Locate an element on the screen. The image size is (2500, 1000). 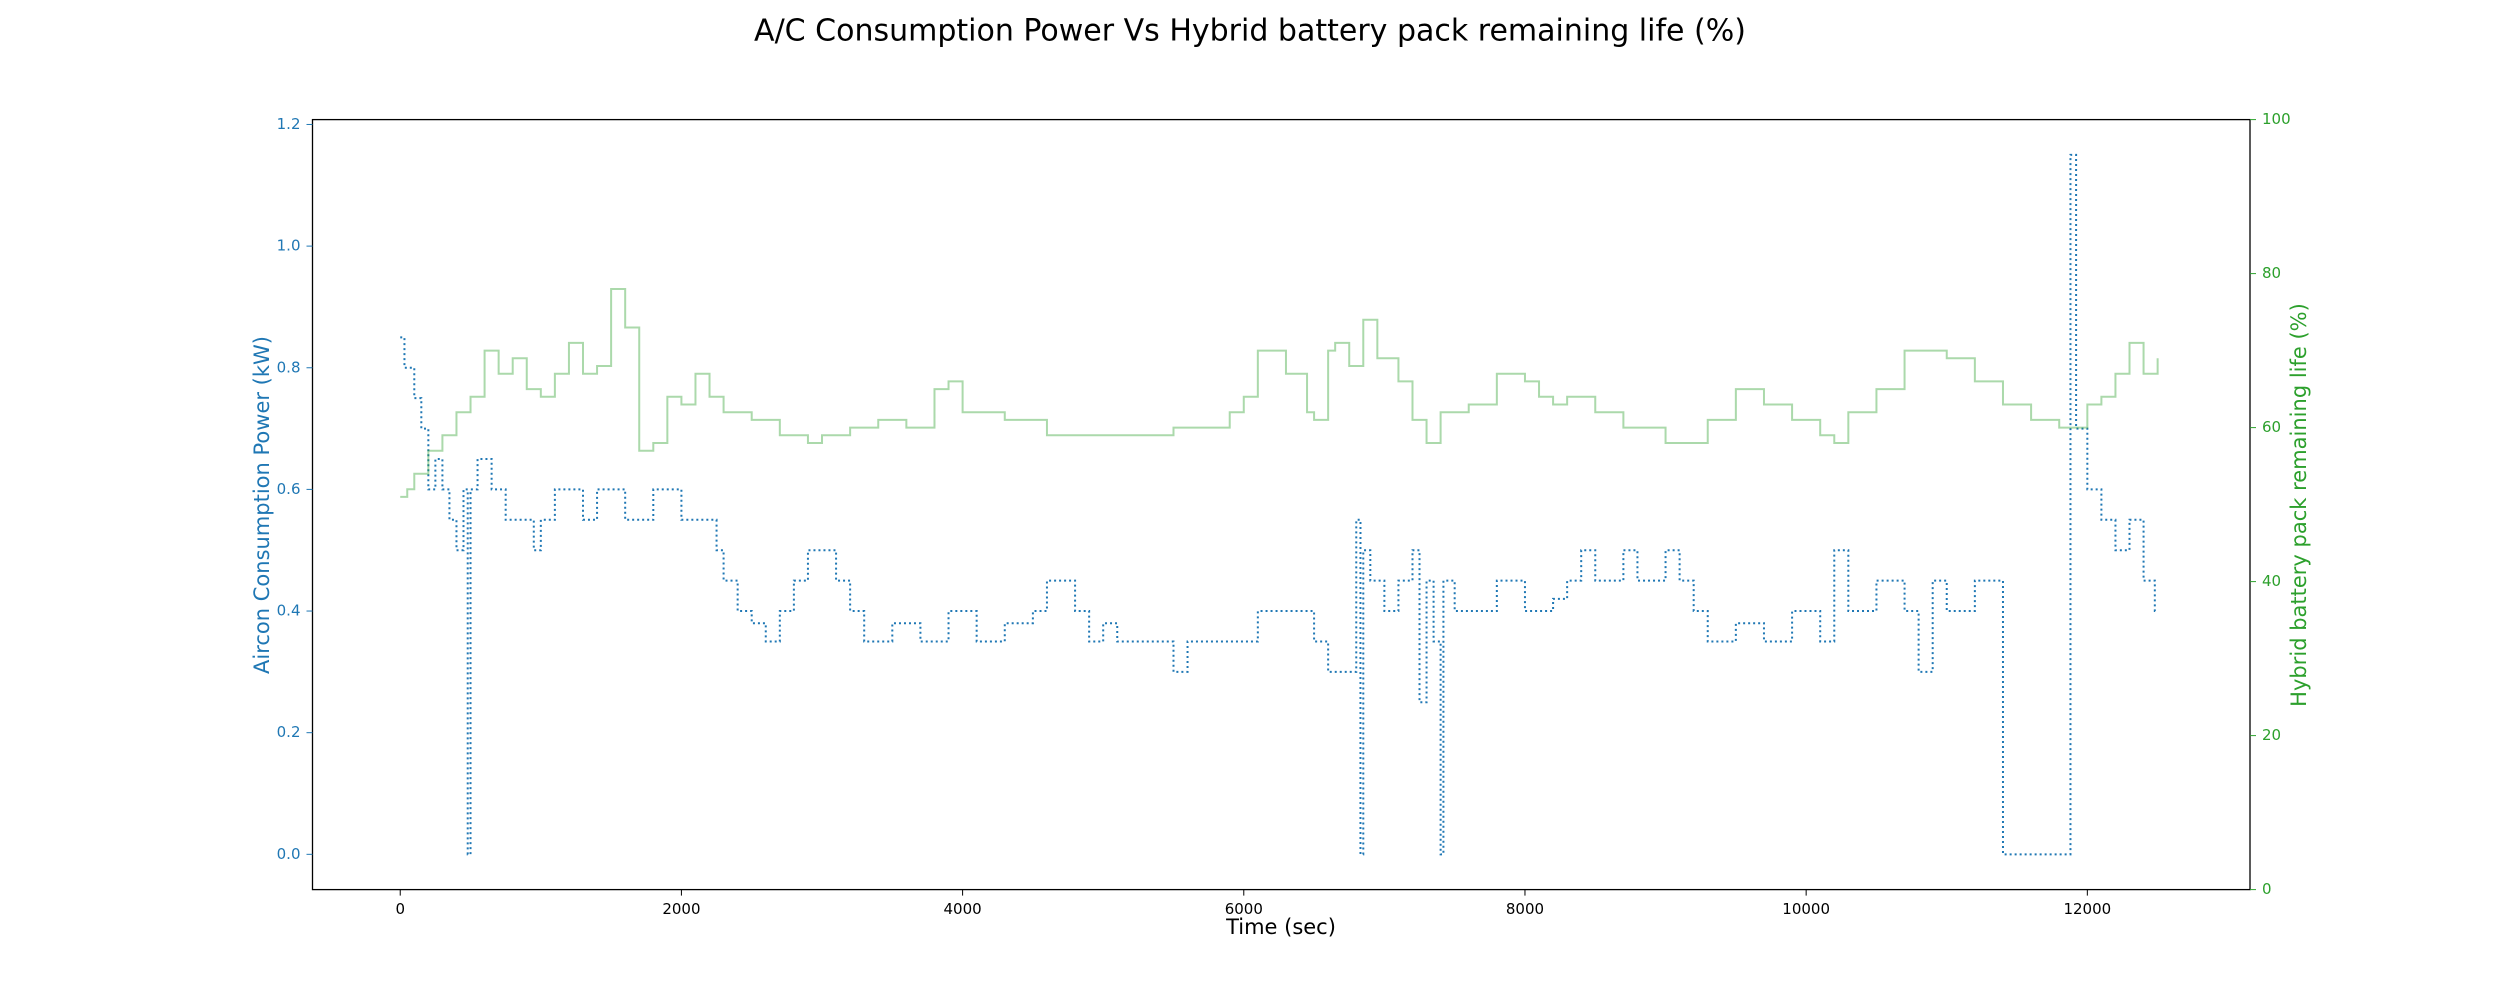
y2-tick-label: 80 is located at coordinates (2271, 273).